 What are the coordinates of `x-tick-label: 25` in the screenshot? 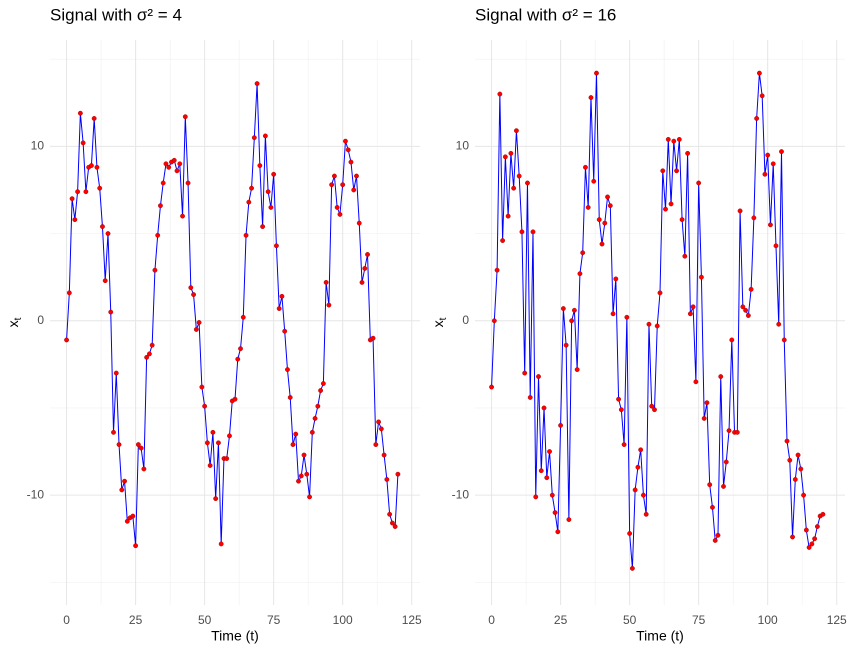 It's located at (561, 620).